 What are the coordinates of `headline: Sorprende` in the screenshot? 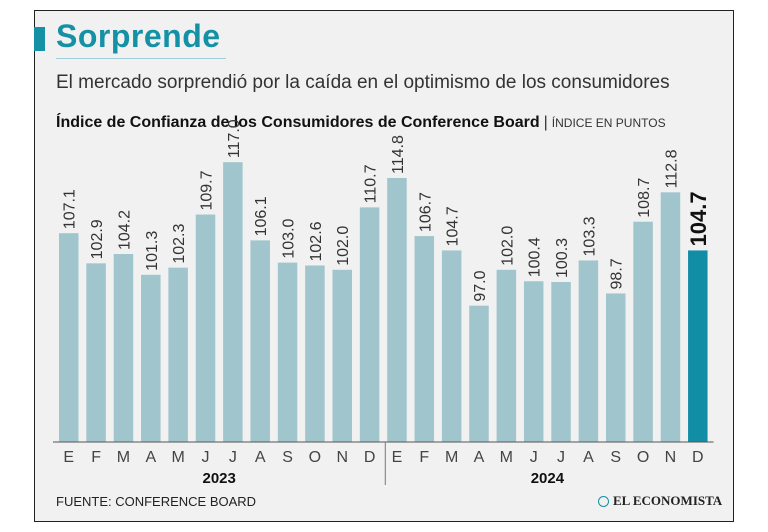 It's located at (138, 36).